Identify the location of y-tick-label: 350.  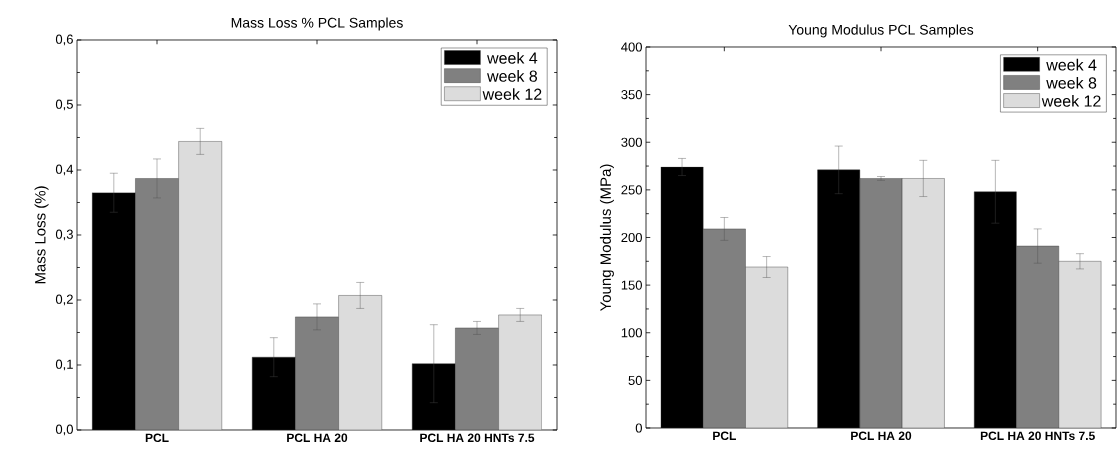
(631, 95).